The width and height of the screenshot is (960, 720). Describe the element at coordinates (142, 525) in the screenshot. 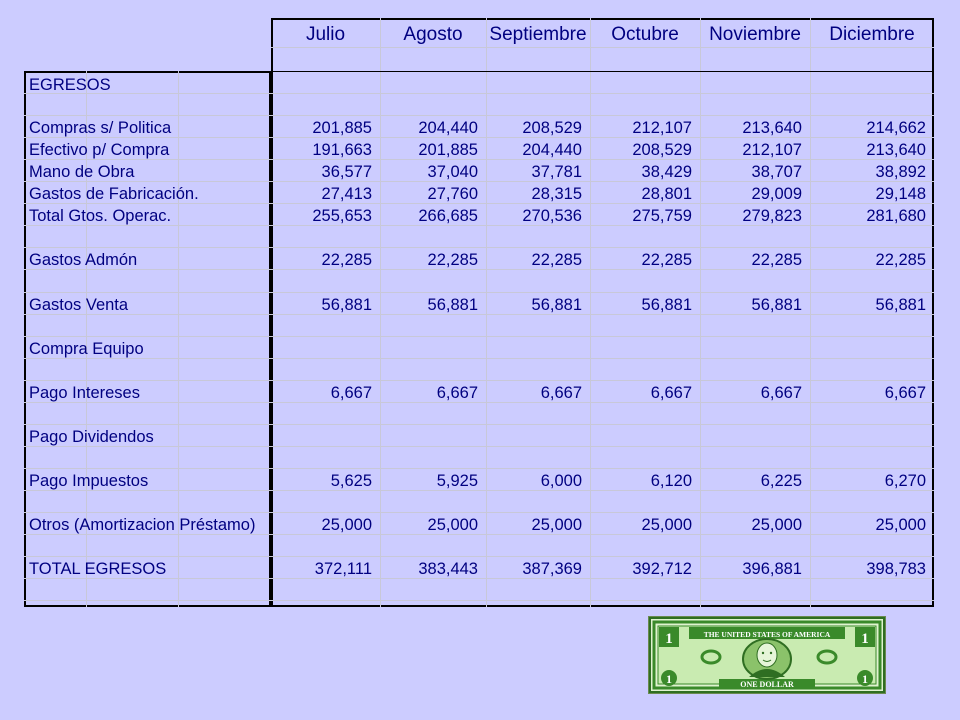

I see `row-label: Otros (Amortizacion Préstamo)` at that location.